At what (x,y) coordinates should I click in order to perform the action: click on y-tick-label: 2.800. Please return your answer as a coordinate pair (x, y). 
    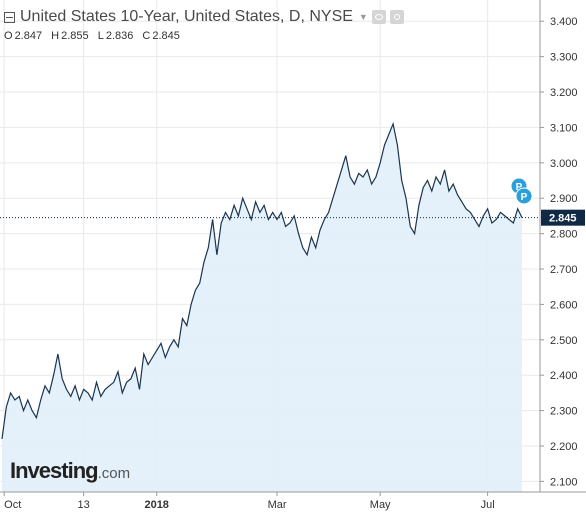
    Looking at the image, I should click on (564, 235).